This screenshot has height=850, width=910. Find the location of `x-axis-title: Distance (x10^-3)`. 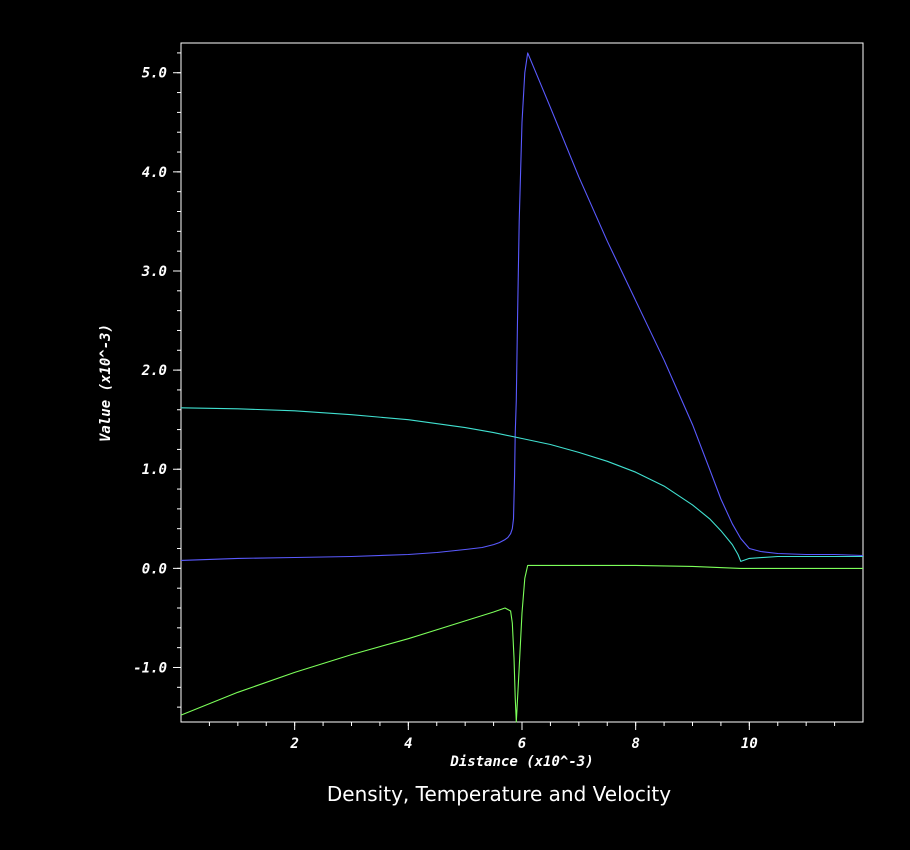

x-axis-title: Distance (x10^-3) is located at coordinates (521, 762).